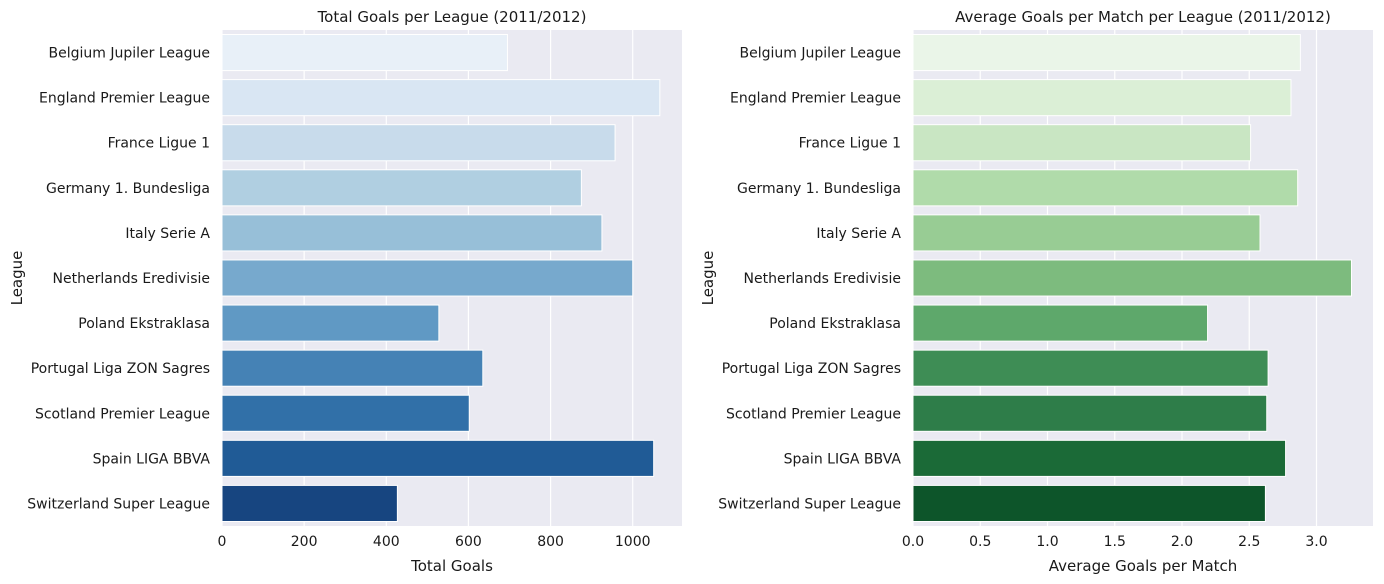  Describe the element at coordinates (222, 542) in the screenshot. I see `left-x-tick-label: 0` at that location.